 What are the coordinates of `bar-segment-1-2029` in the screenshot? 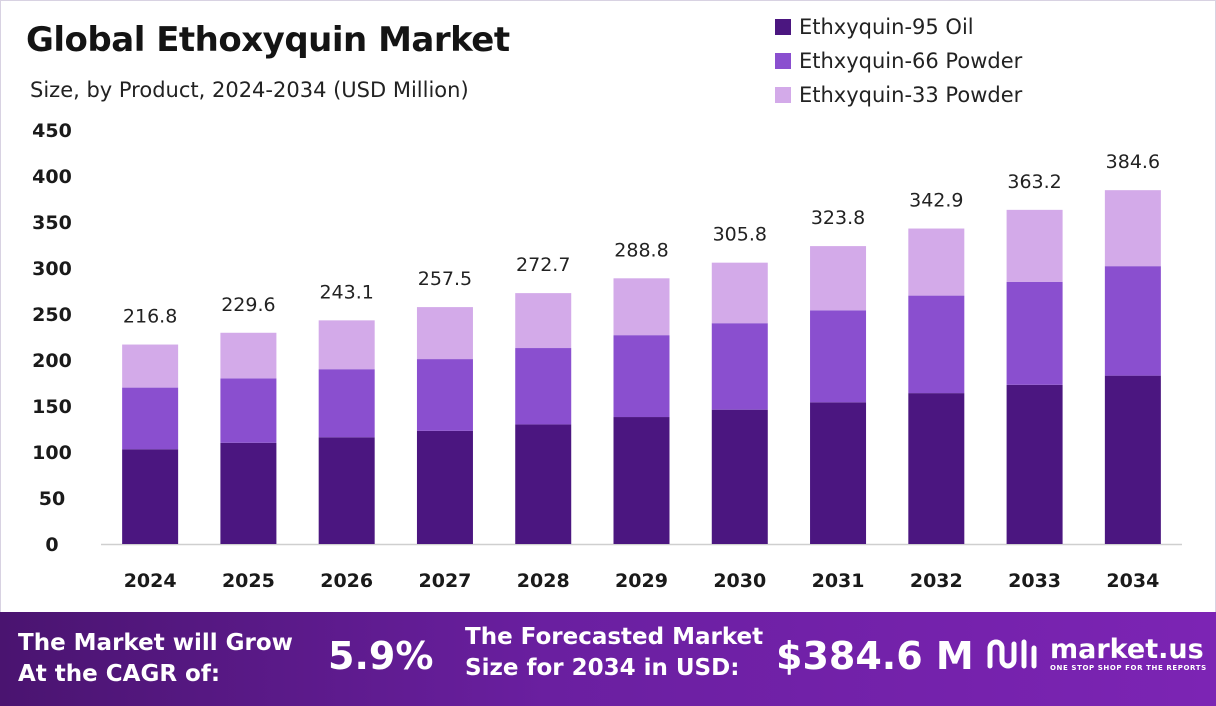 It's located at (641, 480).